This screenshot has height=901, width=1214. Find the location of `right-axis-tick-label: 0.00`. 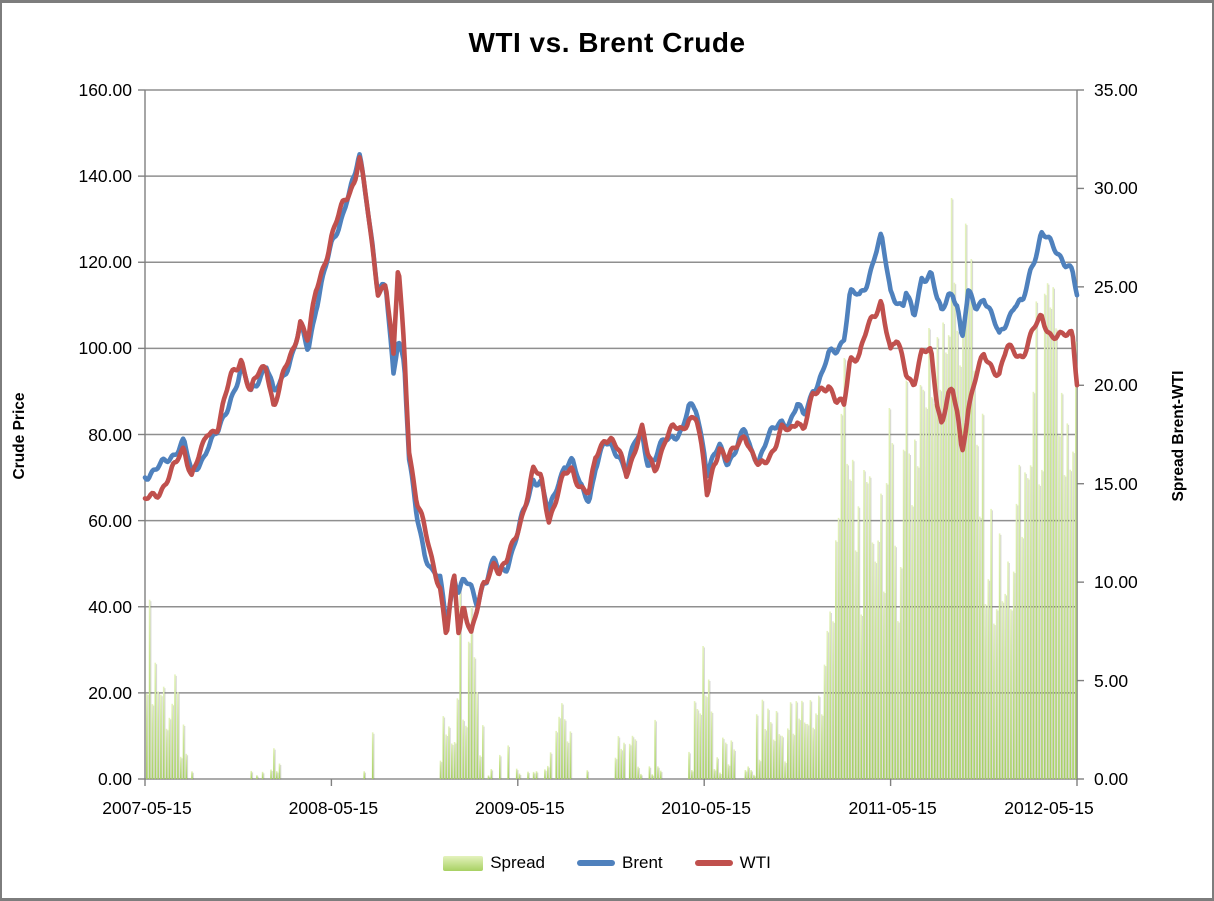

right-axis-tick-label: 0.00 is located at coordinates (1111, 779).